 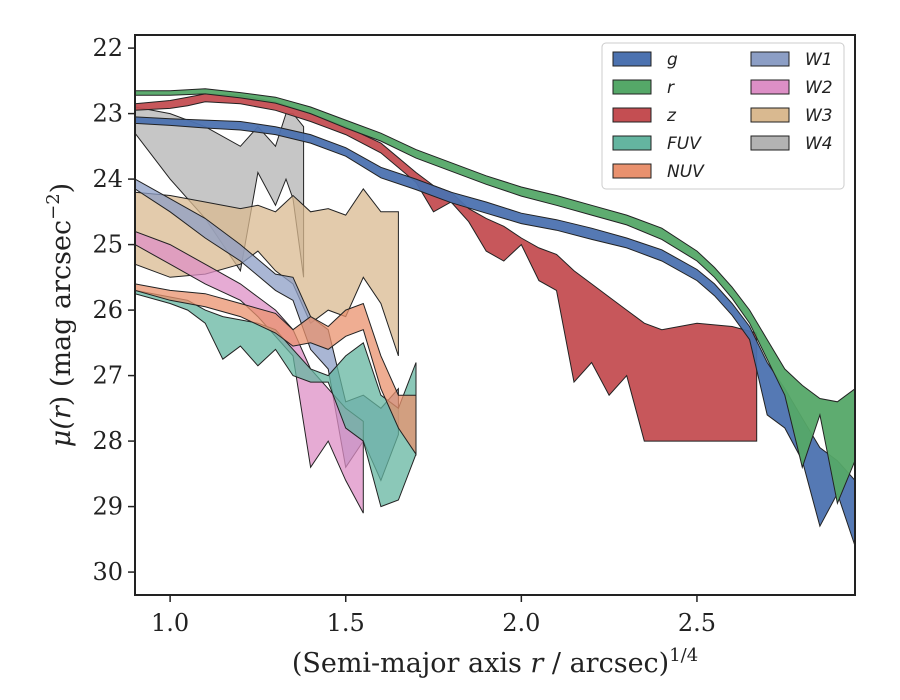 I want to click on series-band-W2, so click(x=249, y=372).